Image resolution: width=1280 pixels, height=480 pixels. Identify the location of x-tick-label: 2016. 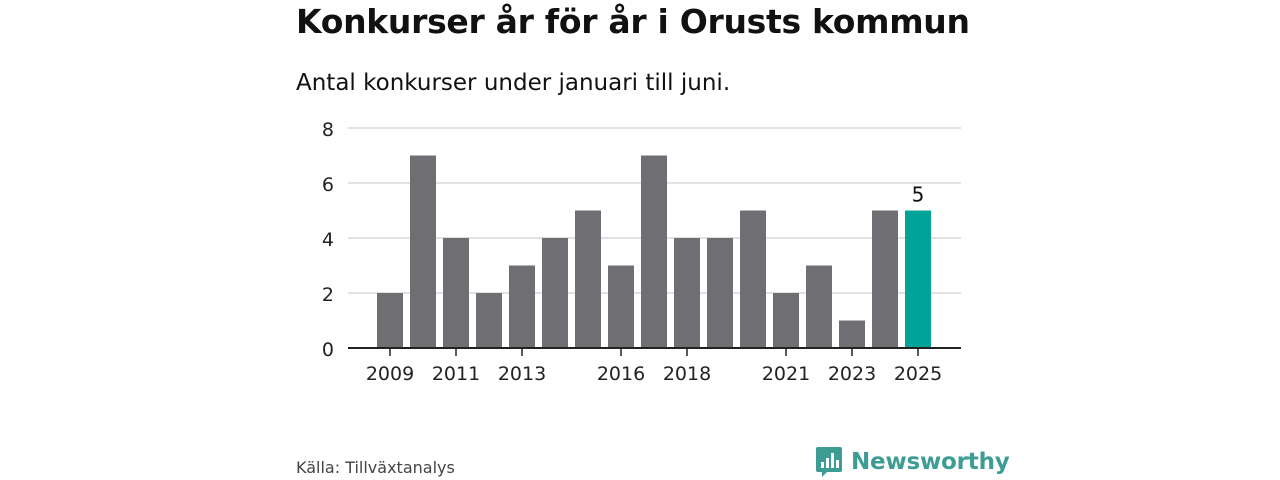
(621, 374).